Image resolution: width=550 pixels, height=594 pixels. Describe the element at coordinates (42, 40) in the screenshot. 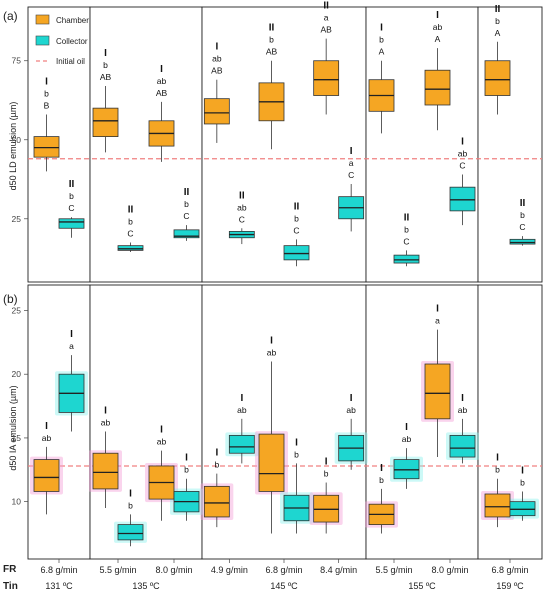

I see `legend-swatch-collector` at that location.